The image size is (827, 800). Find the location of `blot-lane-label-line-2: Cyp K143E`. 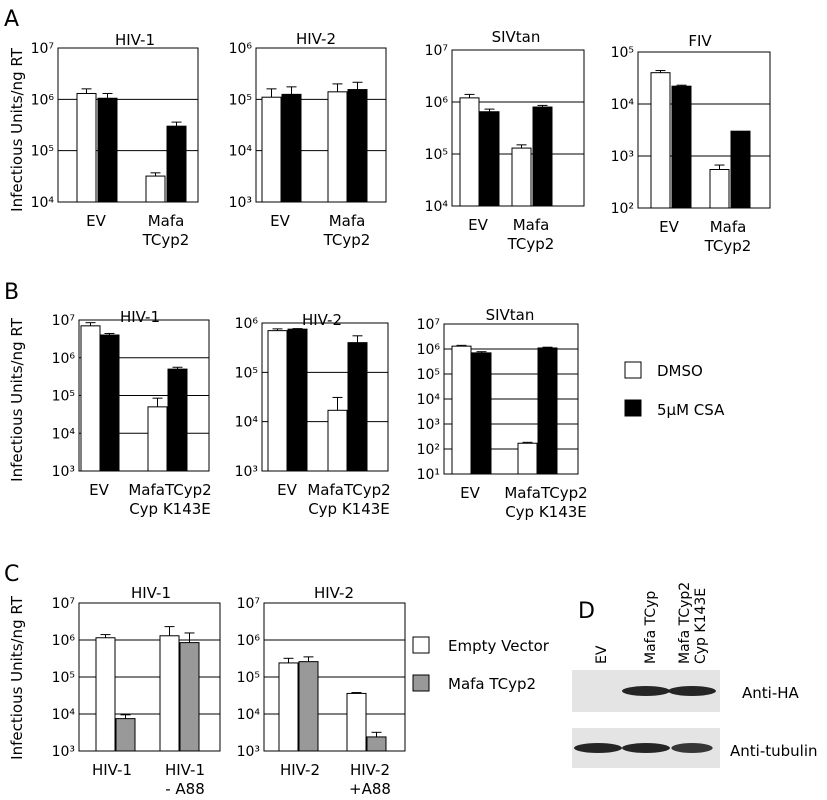

blot-lane-label-line-2: Cyp K143E is located at coordinates (701, 626).